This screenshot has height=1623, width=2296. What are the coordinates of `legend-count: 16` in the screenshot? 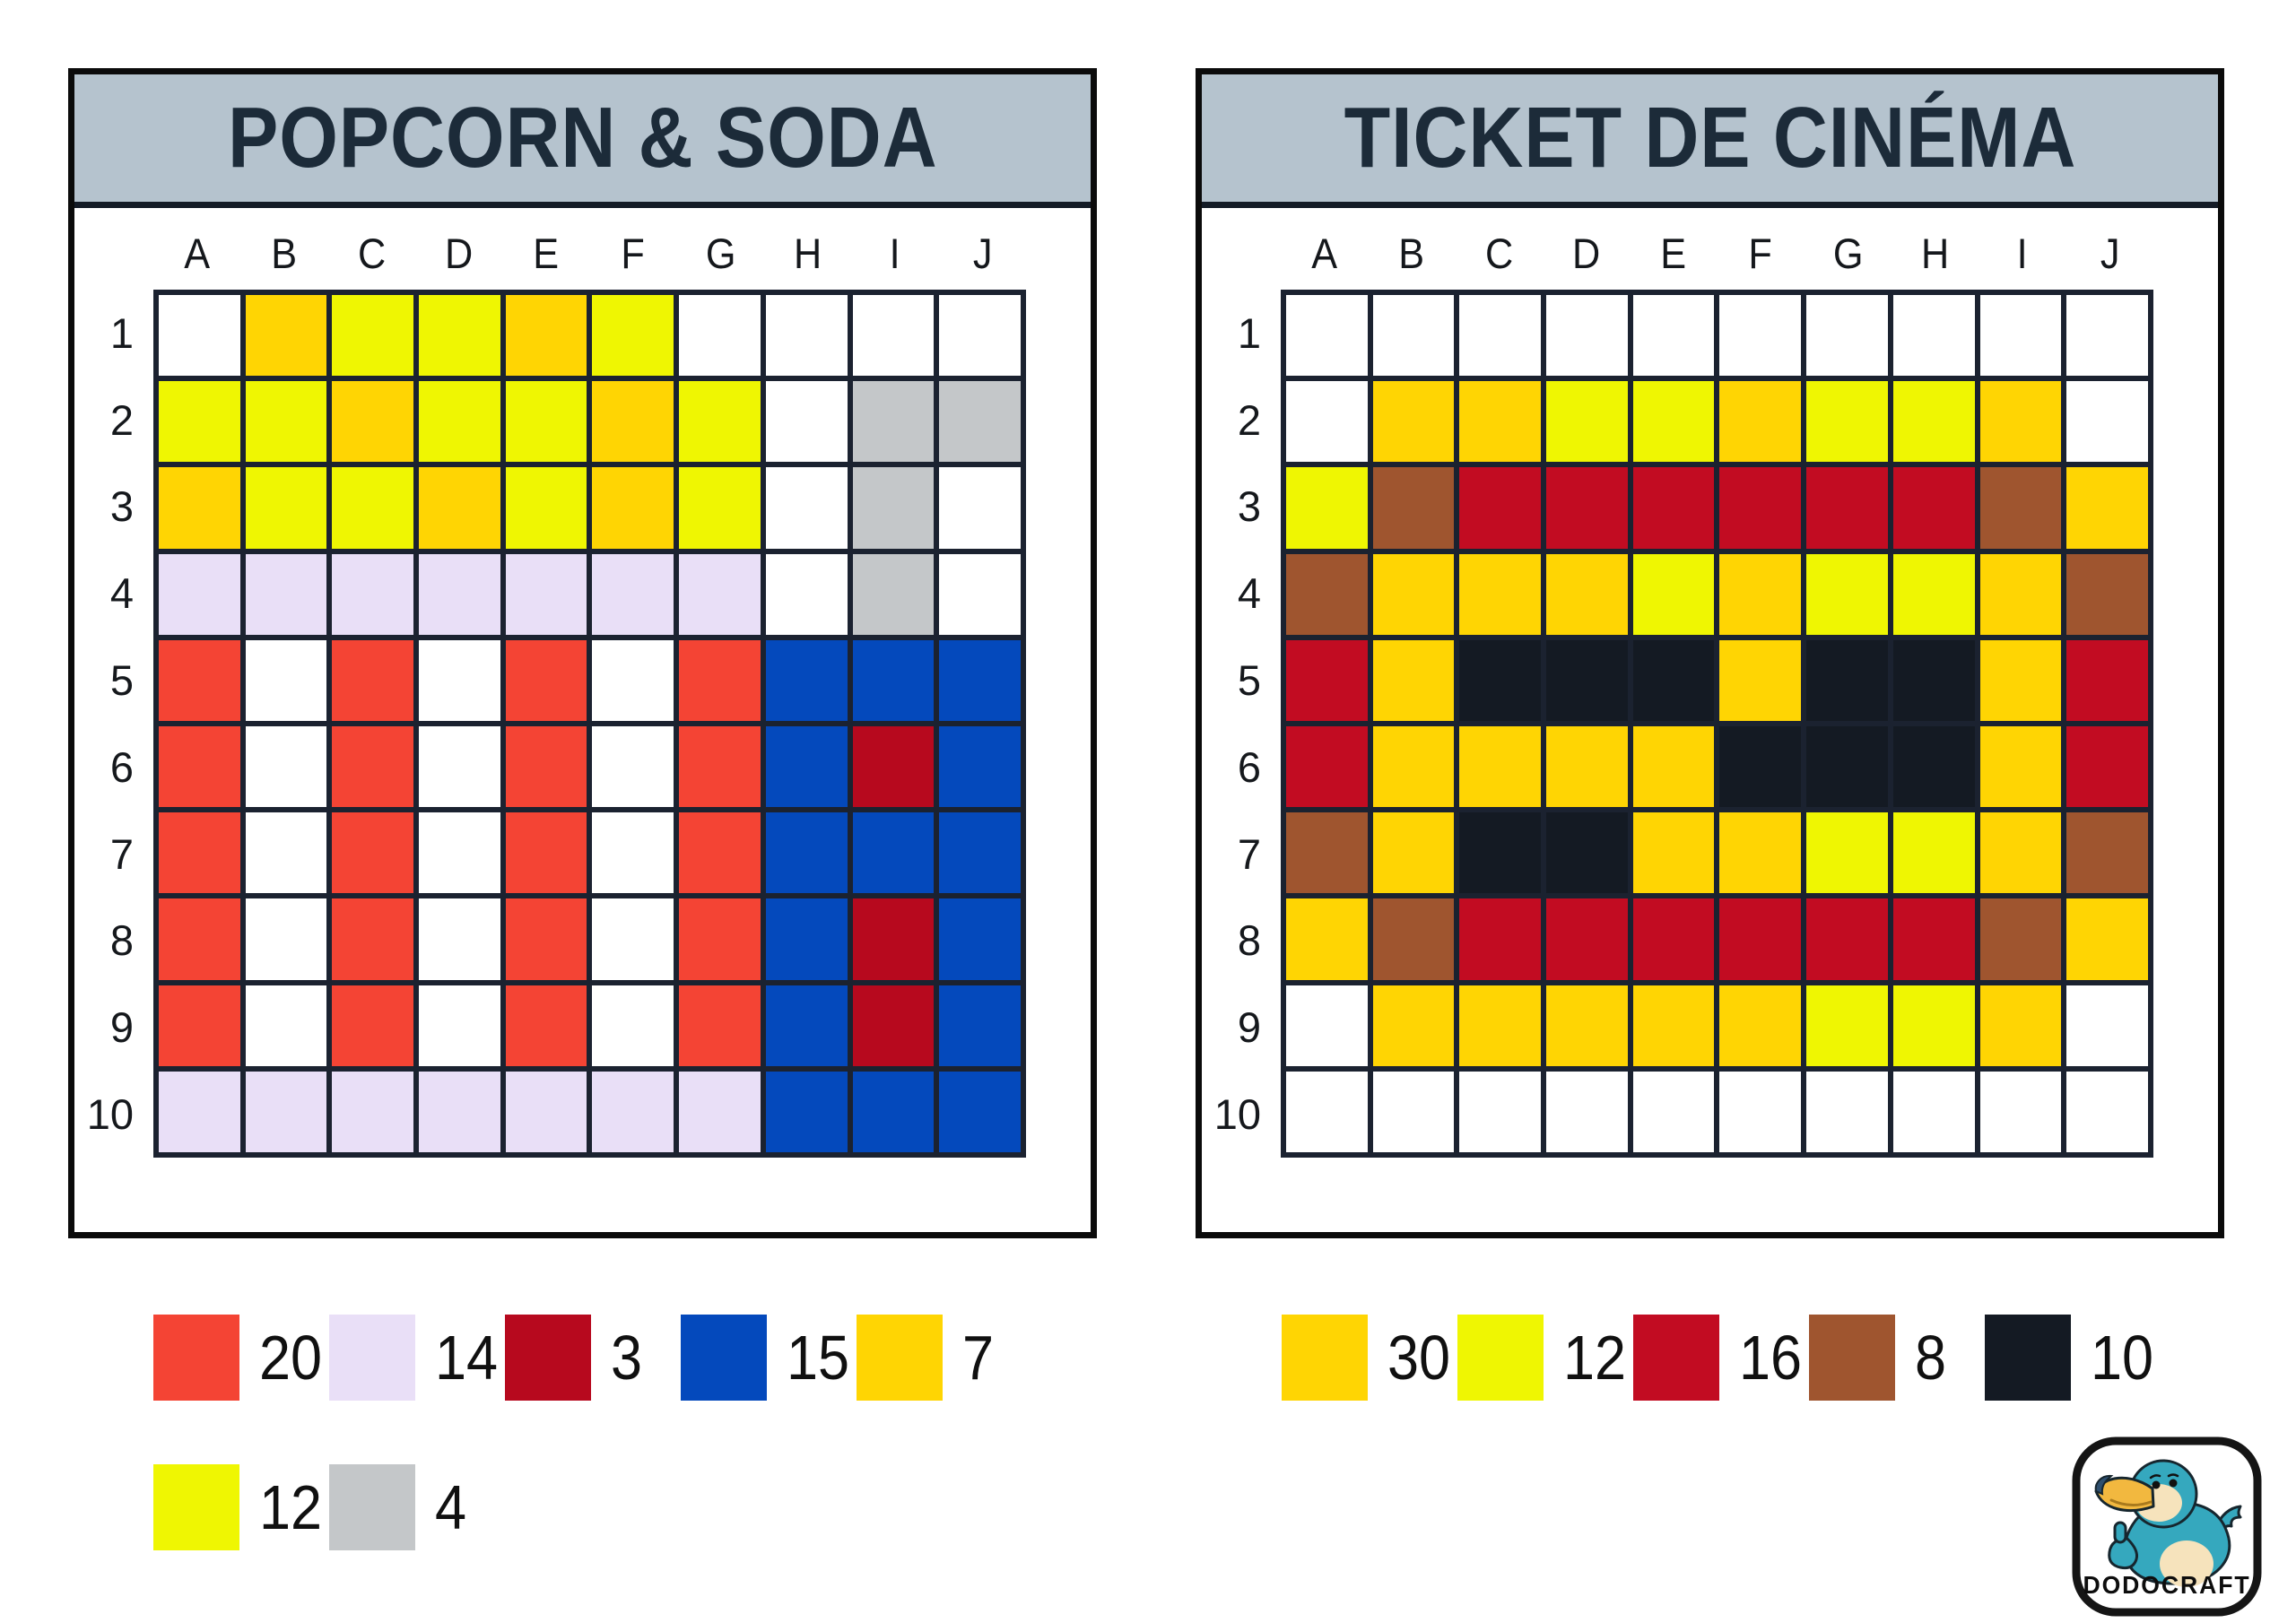 It's located at (1771, 1358).